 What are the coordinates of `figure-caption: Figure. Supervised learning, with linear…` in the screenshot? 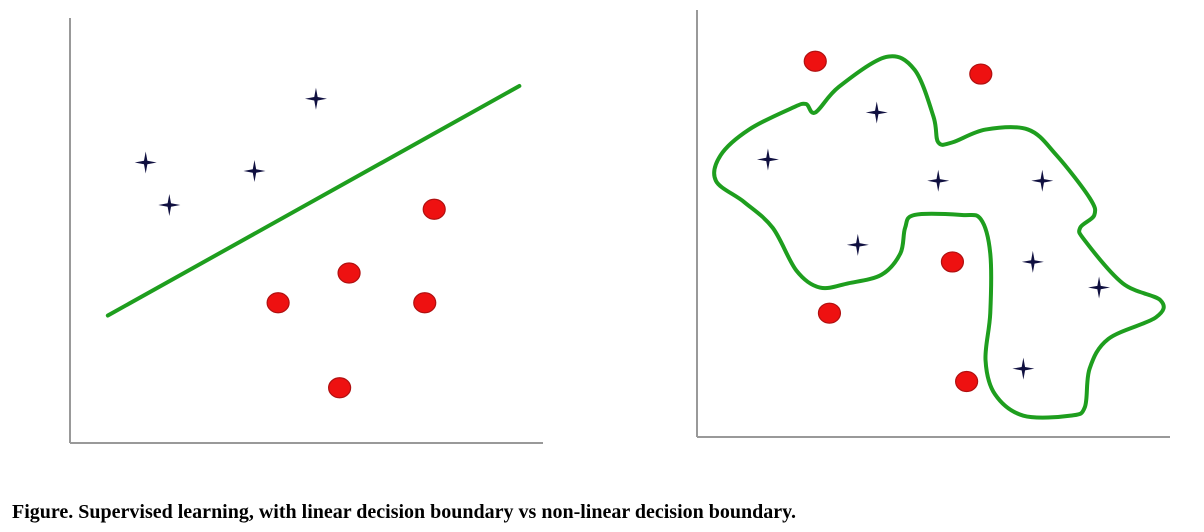 It's located at (404, 512).